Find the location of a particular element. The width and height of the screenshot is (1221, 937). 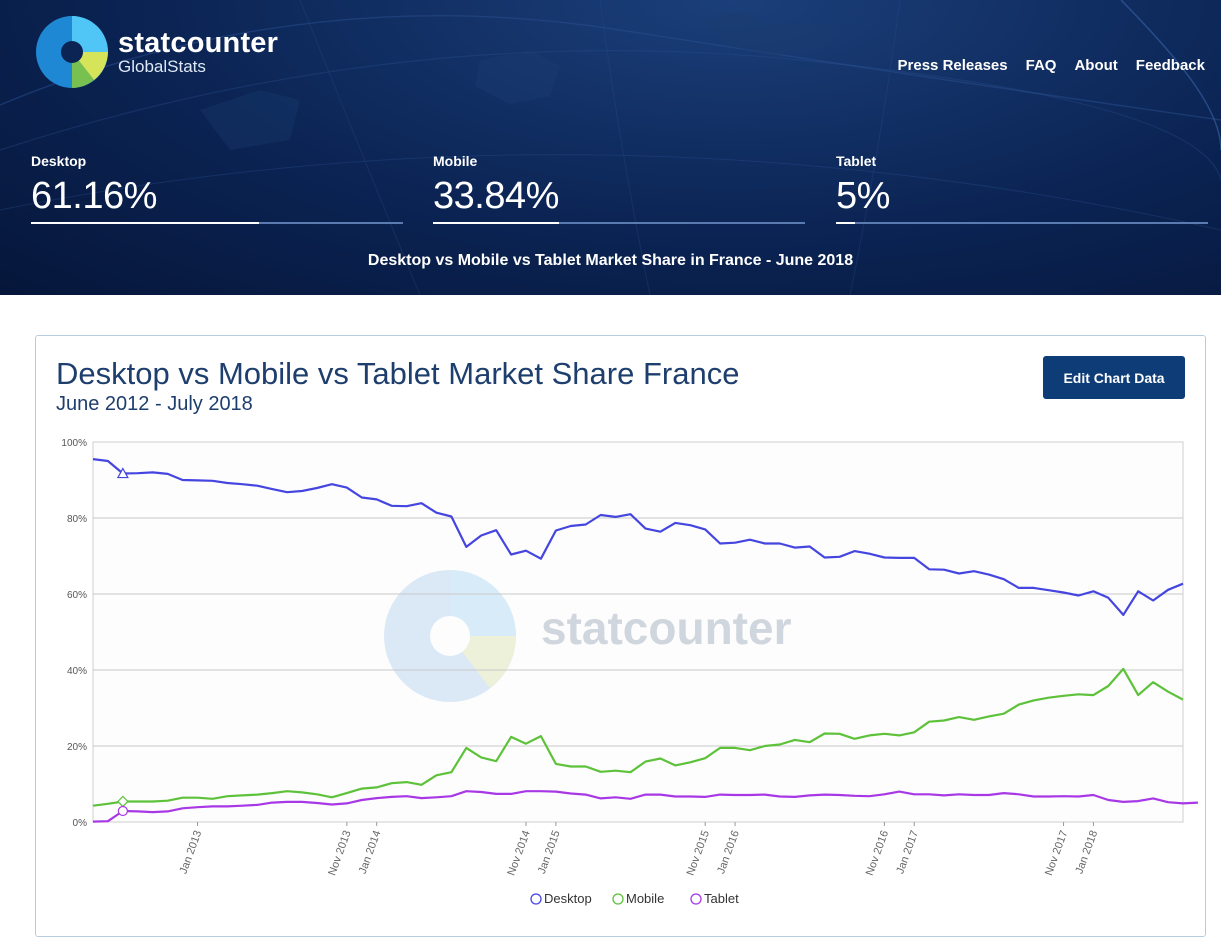

stat-desktop-bar is located at coordinates (217, 223).